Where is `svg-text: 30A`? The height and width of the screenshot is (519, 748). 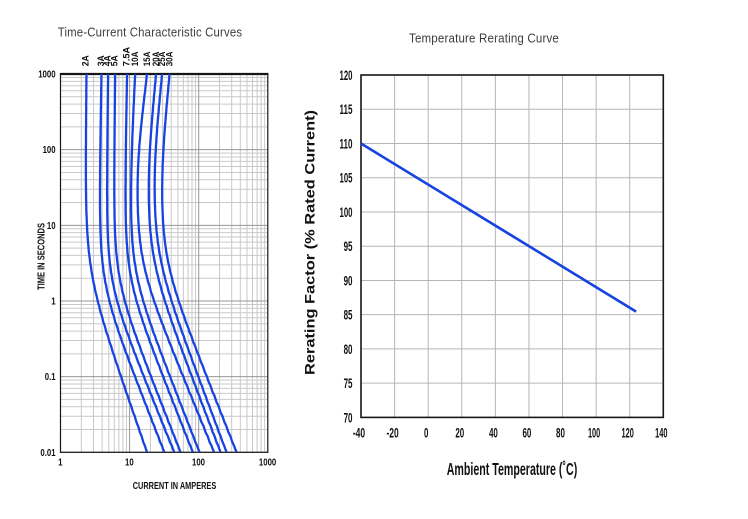 svg-text: 30A is located at coordinates (169, 58).